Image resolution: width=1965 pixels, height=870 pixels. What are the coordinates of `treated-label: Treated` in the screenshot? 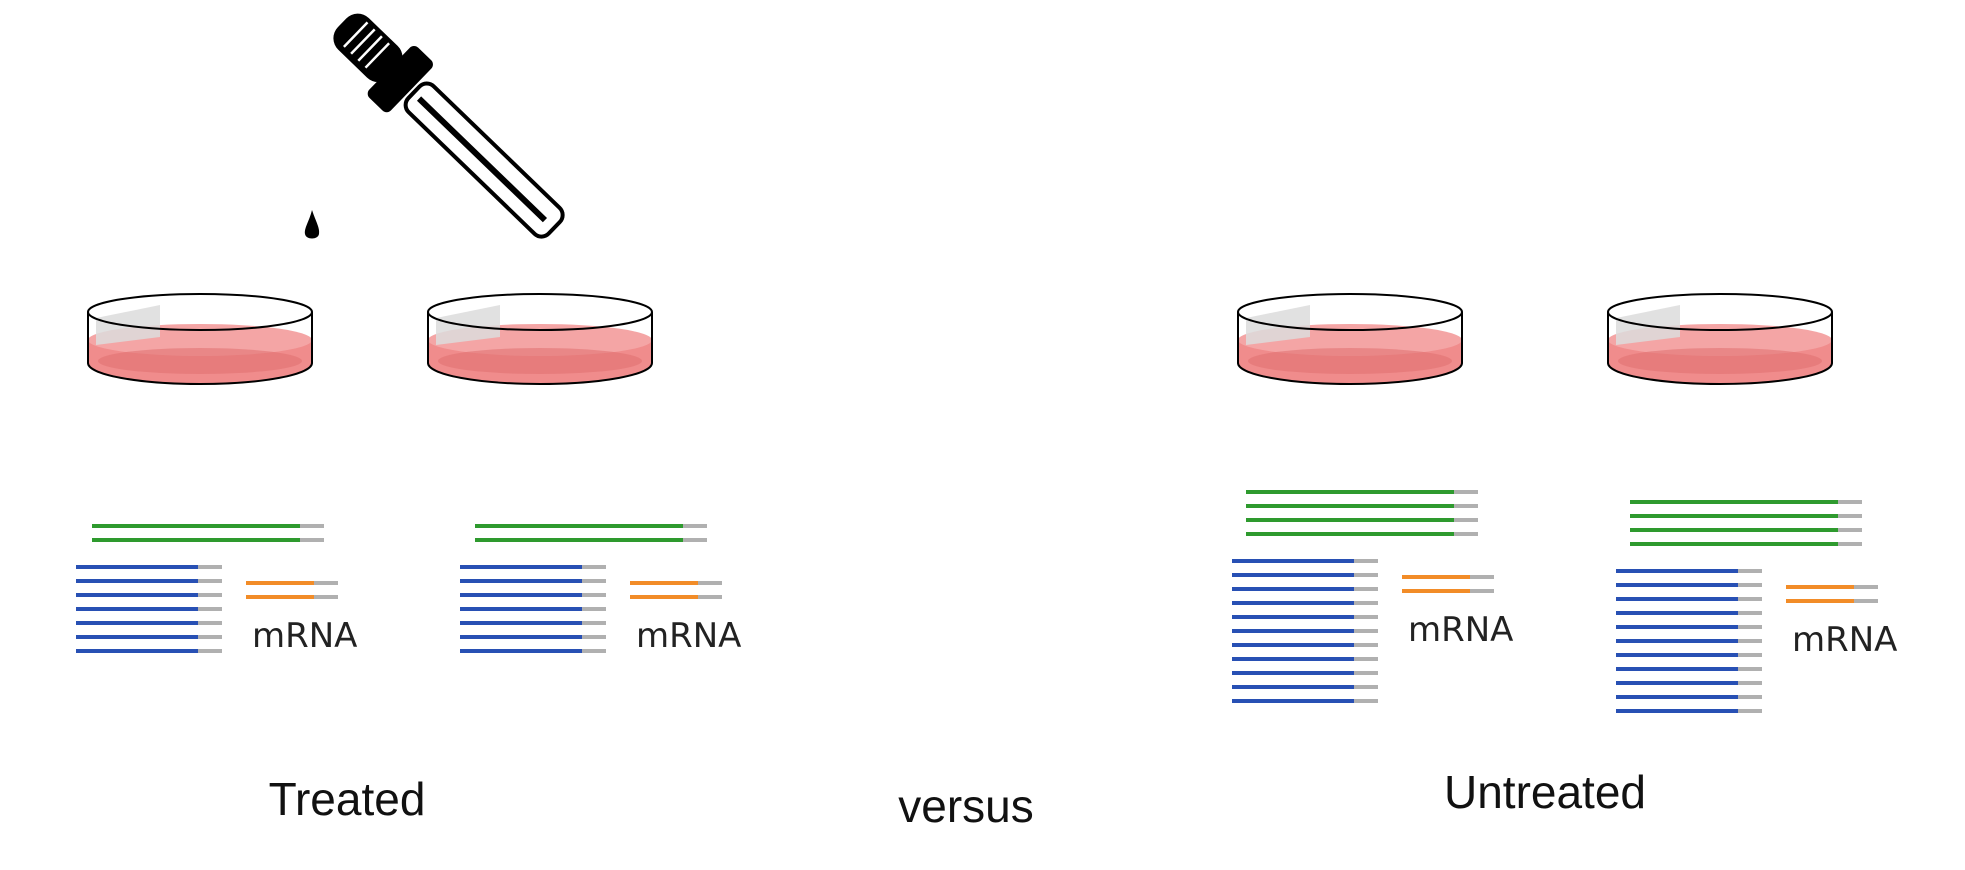 It's located at (347, 799).